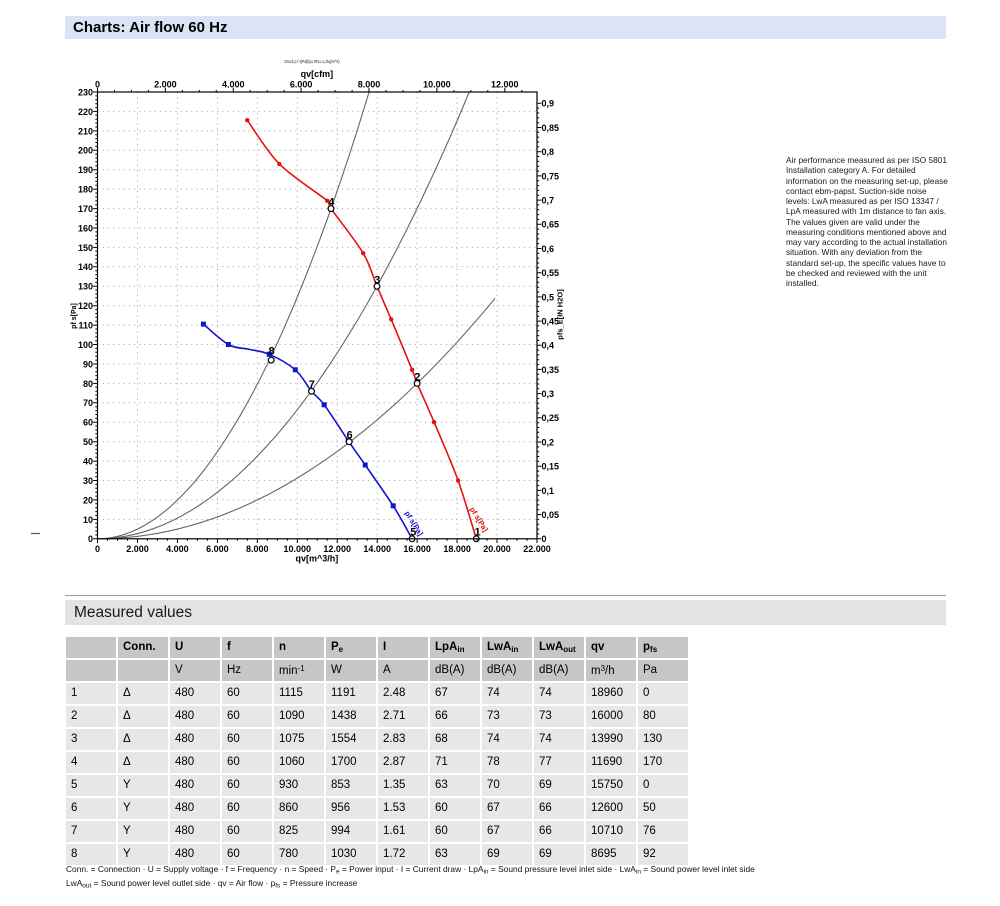 This screenshot has width=1000, height=906. Describe the element at coordinates (548, 297) in the screenshot. I see `svg-text: 0,5` at that location.